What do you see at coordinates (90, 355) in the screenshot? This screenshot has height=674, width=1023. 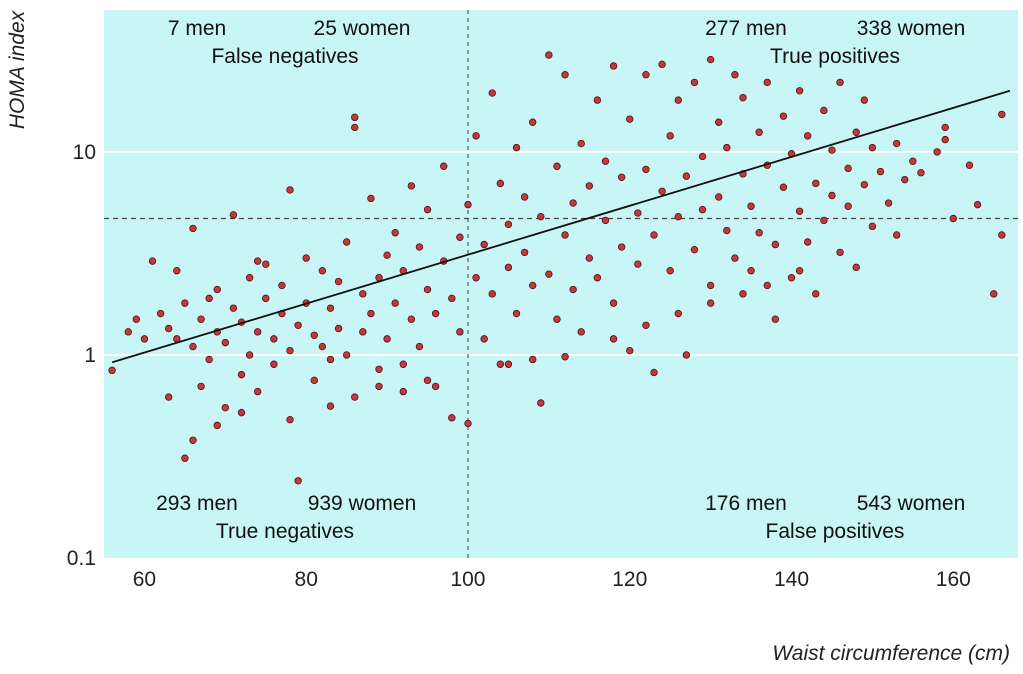 I see `y-tick-label: 1` at bounding box center [90, 355].